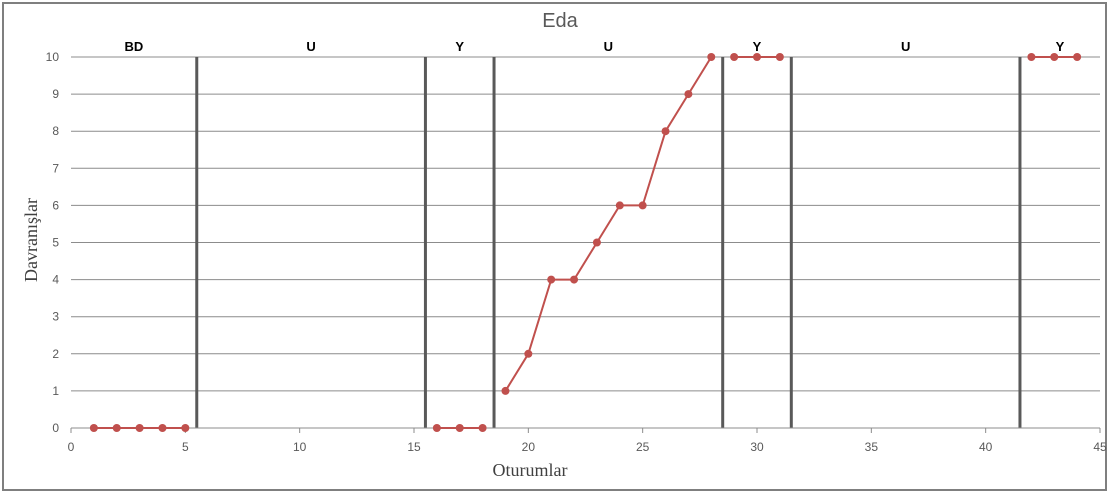  I want to click on x-tick-label-40: 40, so click(986, 447).